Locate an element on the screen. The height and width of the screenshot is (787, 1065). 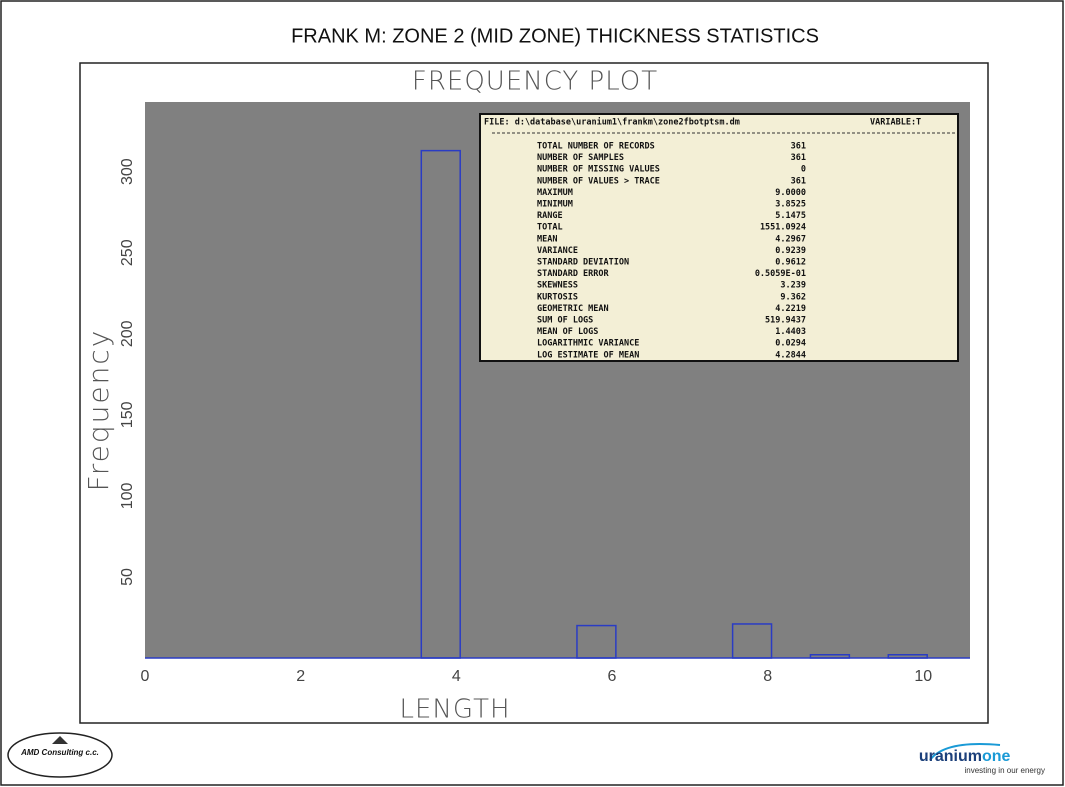
stat-label: SKEWNESS is located at coordinates (557, 286).